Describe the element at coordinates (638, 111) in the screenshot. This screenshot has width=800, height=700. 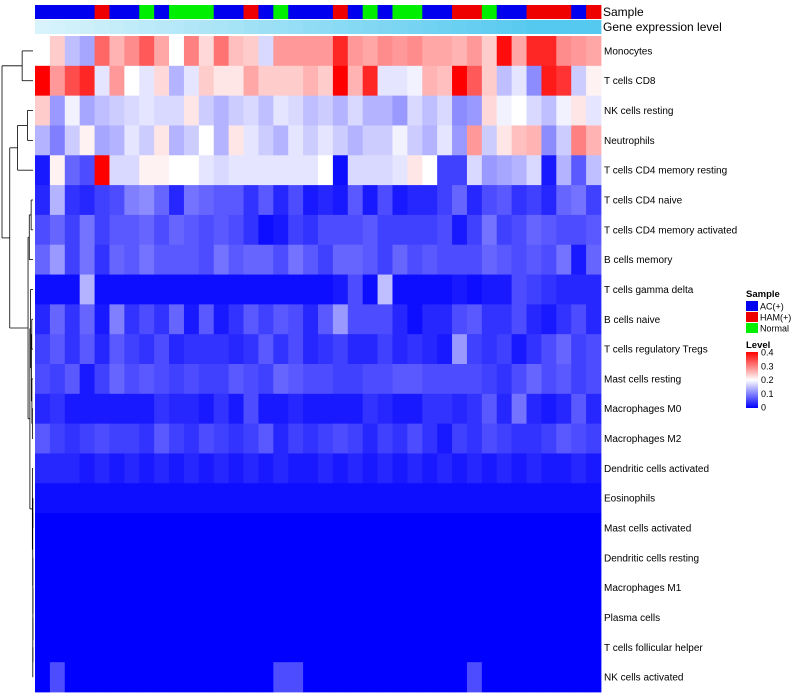
I see `row-label: NK cells resting` at that location.